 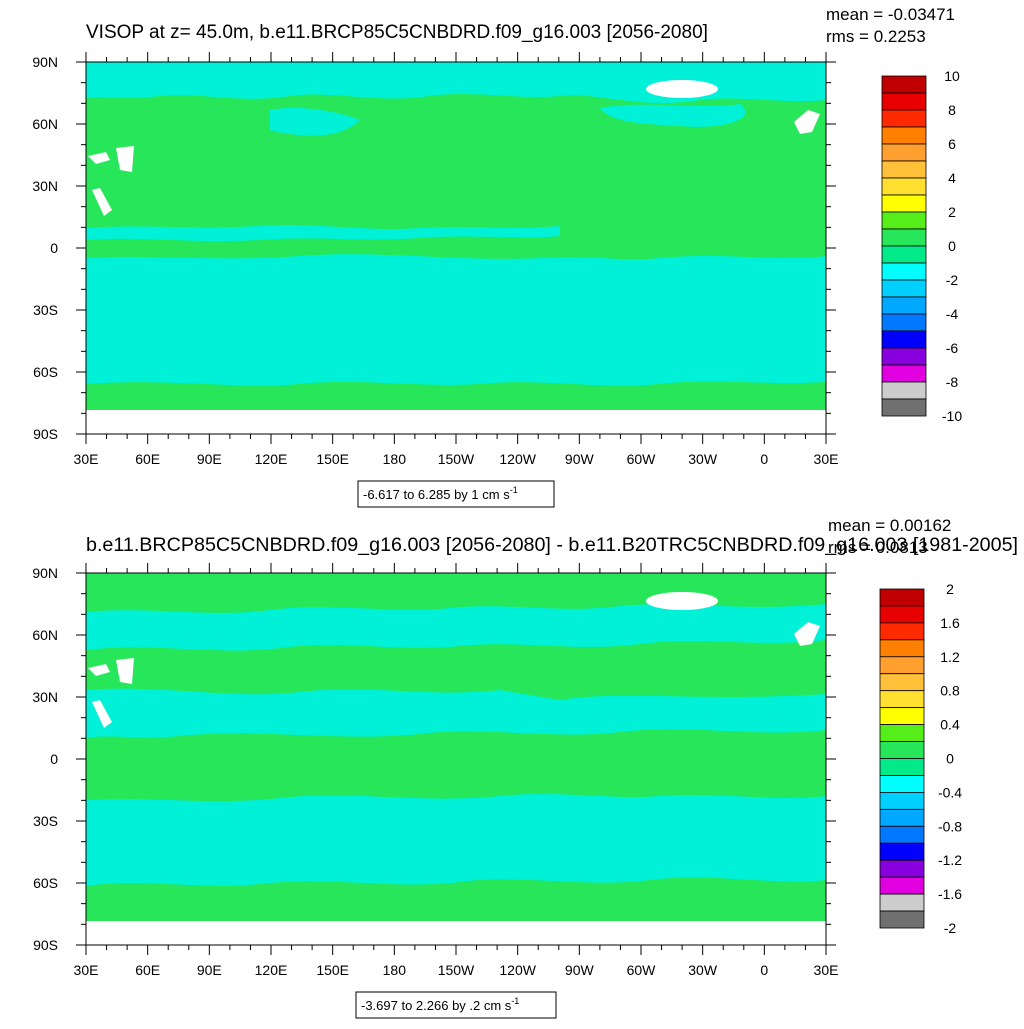 What do you see at coordinates (952, 382) in the screenshot?
I see `colorbar-label: -8` at bounding box center [952, 382].